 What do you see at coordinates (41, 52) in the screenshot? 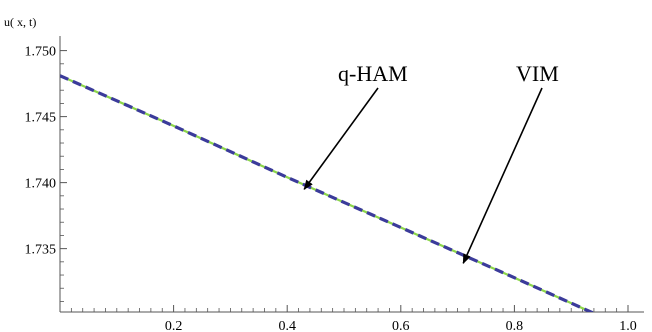
I see `y-tick-label: 1.750` at bounding box center [41, 52].